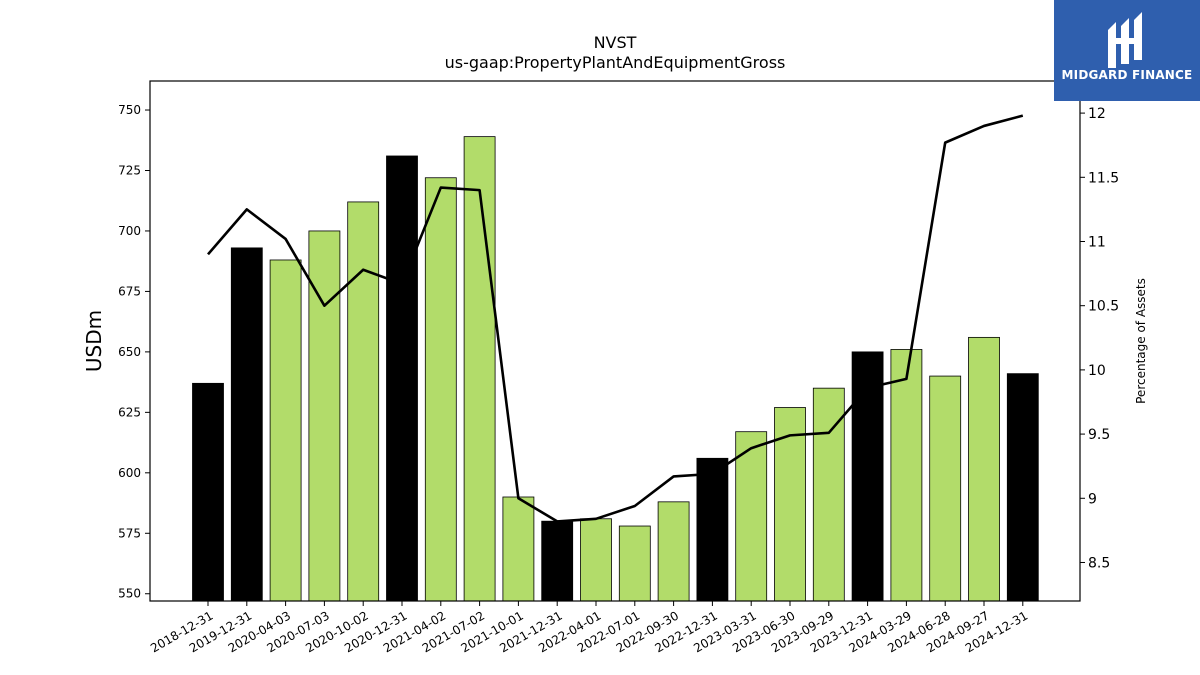 The width and height of the screenshot is (1200, 675). Describe the element at coordinates (1099, 338) in the screenshot. I see `y-axis-right: 8.5 9 9.5 10 10.5 11 11.5 12` at that location.